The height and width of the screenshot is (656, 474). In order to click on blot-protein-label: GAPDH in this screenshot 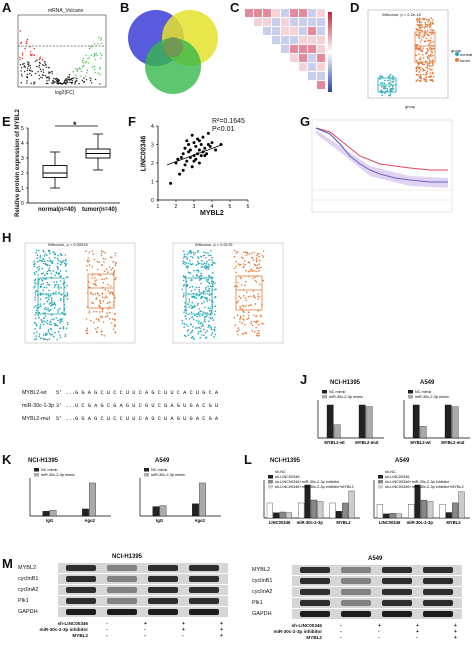, I will do `click(262, 614)`.